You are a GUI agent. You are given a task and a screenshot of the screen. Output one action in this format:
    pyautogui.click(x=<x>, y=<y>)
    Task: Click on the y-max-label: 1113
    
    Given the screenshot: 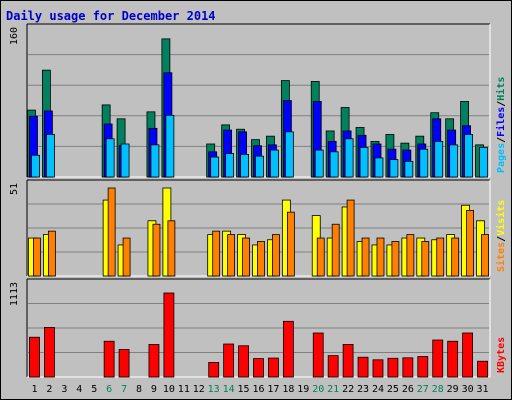 What is the action you would take?
    pyautogui.click(x=14, y=294)
    